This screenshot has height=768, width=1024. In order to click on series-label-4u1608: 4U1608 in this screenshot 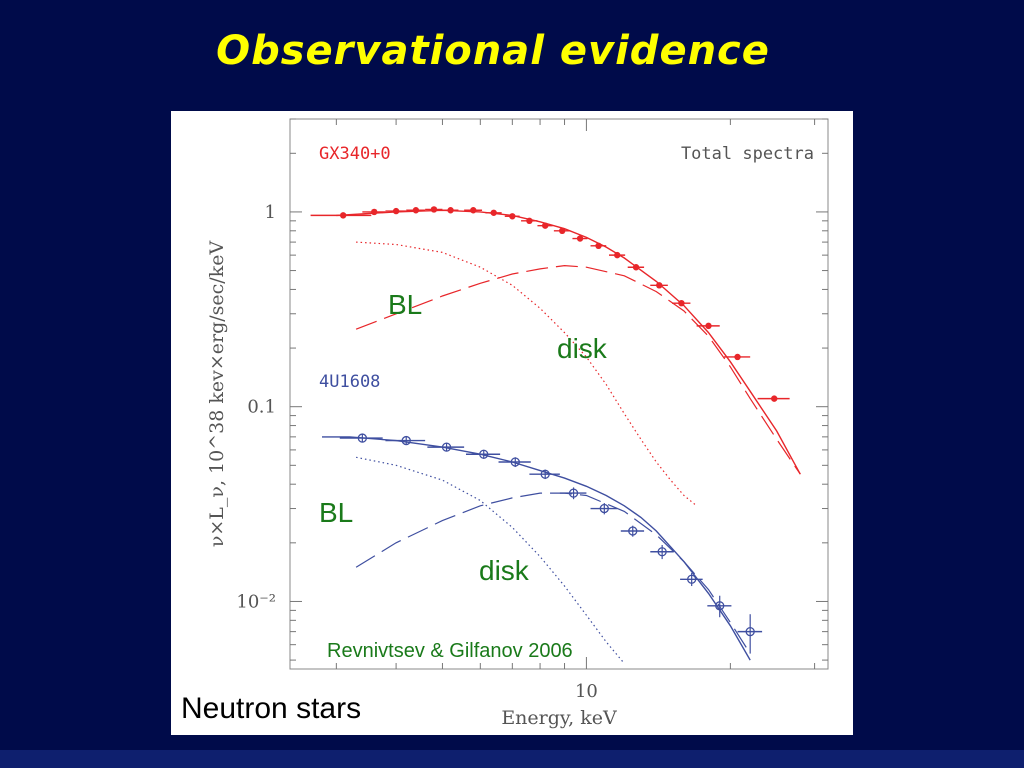, I will do `click(349, 382)`.